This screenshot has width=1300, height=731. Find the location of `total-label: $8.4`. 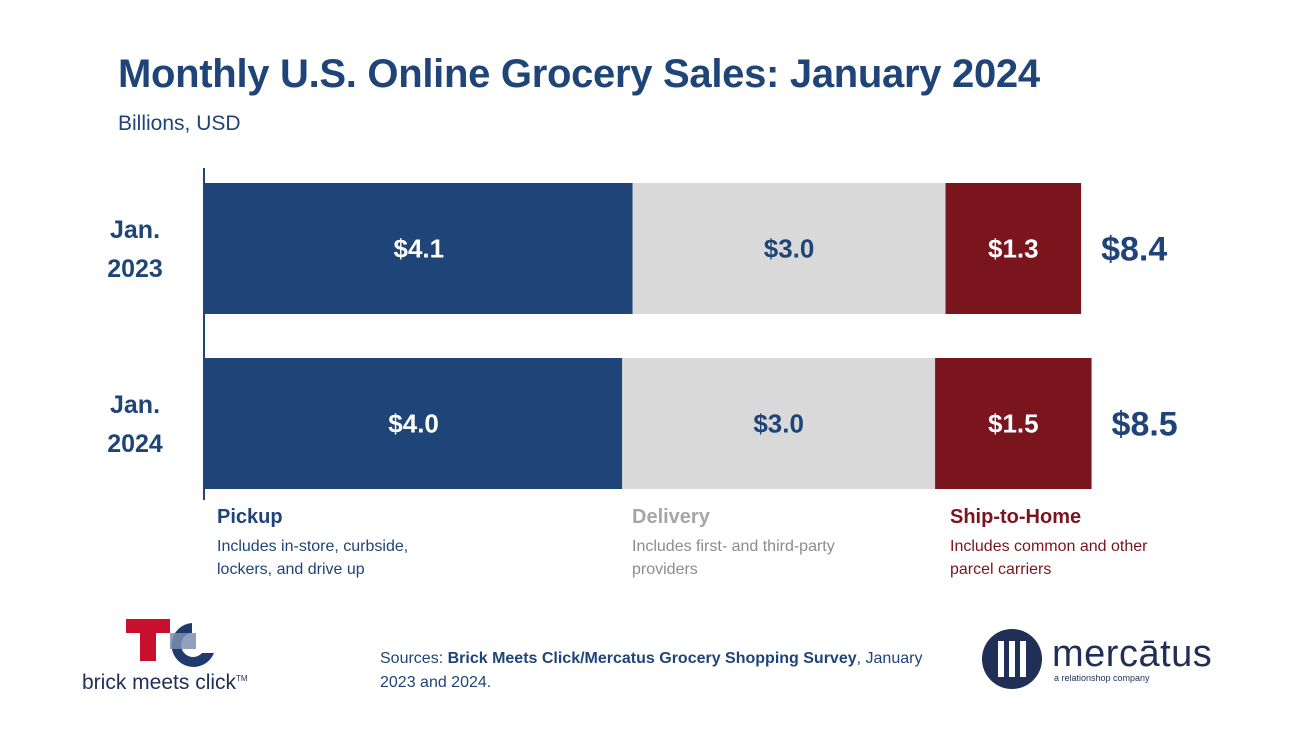

total-label: $8.4 is located at coordinates (1134, 250).